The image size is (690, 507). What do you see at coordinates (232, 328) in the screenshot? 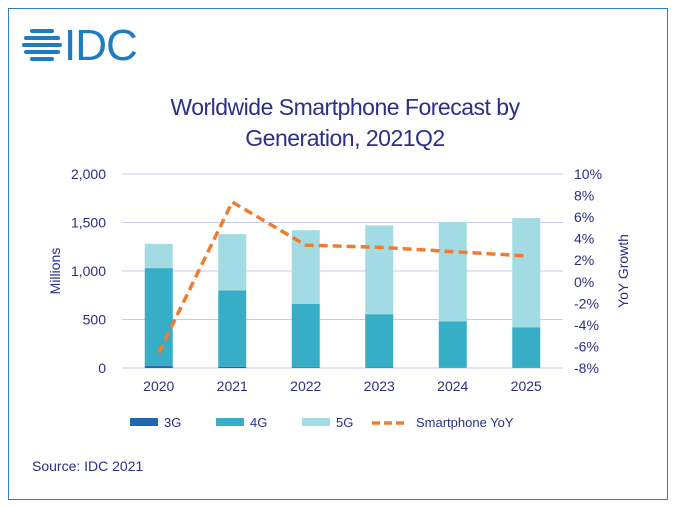
I see `bar-4g-2021` at bounding box center [232, 328].